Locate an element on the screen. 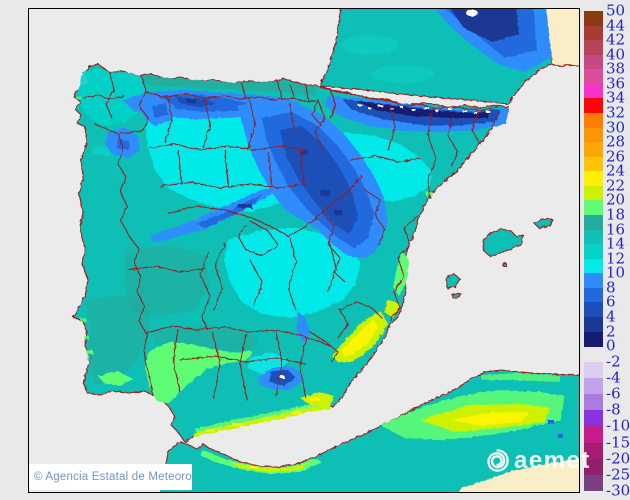 The width and height of the screenshot is (630, 500). out-of-domain-corner-top is located at coordinates (562, 38).